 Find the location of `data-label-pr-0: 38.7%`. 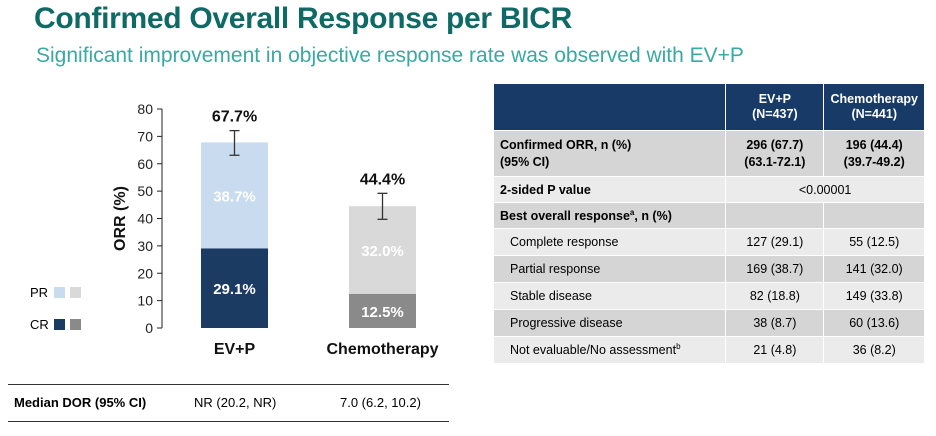

data-label-pr-0: 38.7% is located at coordinates (234, 196).